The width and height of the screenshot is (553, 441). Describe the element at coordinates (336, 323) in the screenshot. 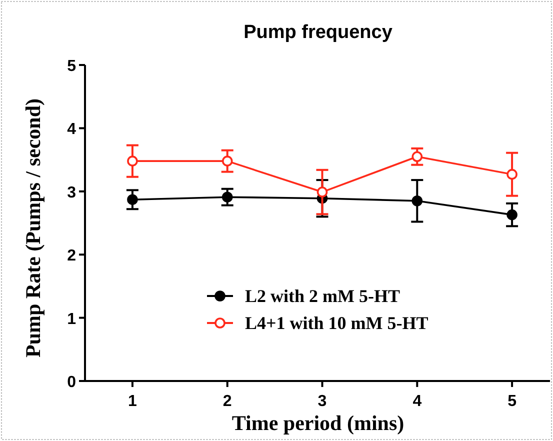

I see `legend-label: L4+1 with 10 mM 5-HT` at that location.